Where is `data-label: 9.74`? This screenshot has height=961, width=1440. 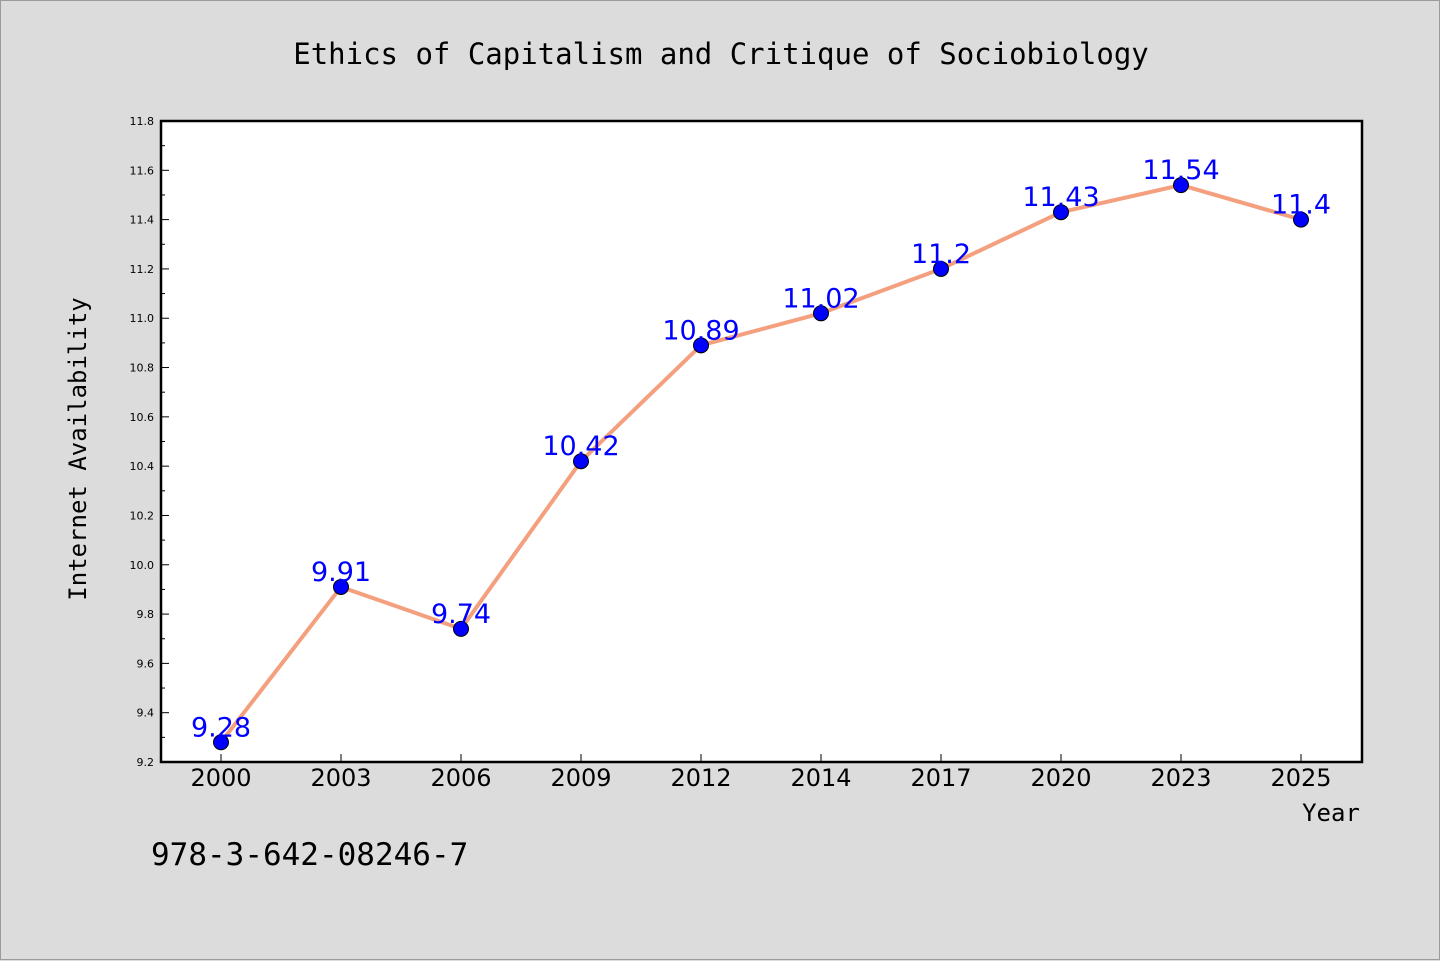
data-label: 9.74 is located at coordinates (461, 614).